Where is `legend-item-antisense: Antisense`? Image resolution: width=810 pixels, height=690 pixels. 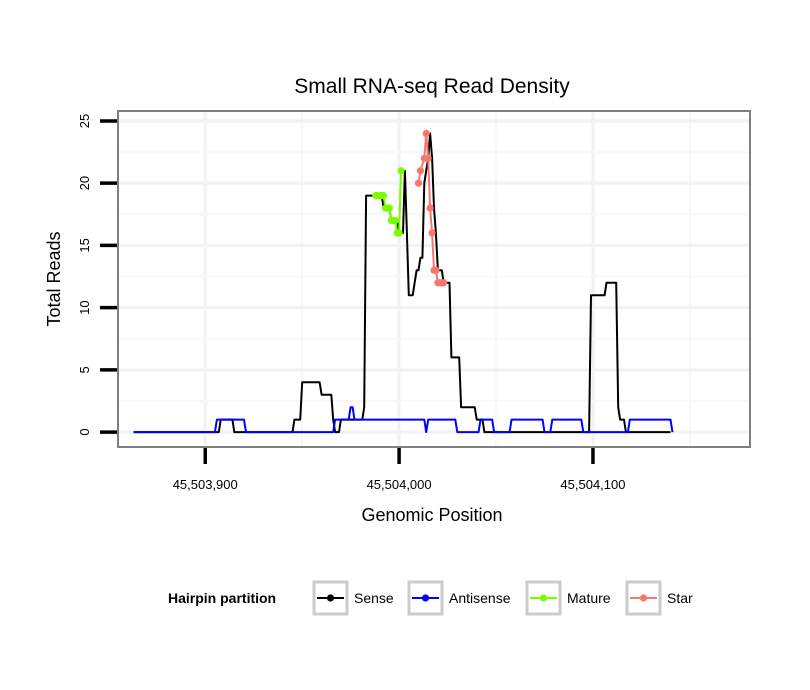
legend-item-antisense: Antisense is located at coordinates (459, 598).